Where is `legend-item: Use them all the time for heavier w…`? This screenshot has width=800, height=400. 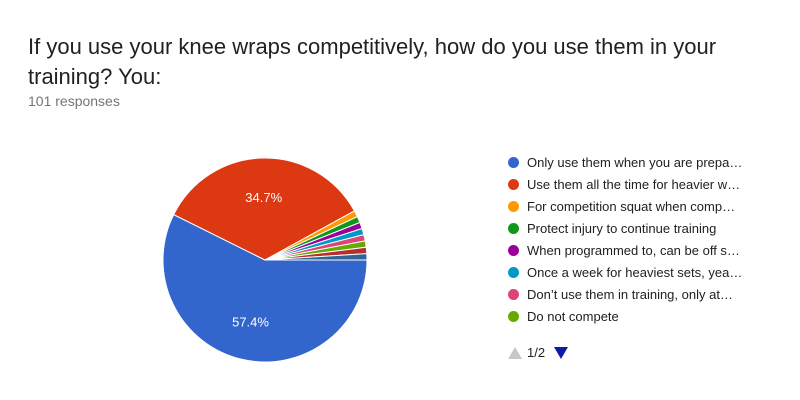
legend-item: Use them all the time for heavier w… is located at coordinates (625, 184).